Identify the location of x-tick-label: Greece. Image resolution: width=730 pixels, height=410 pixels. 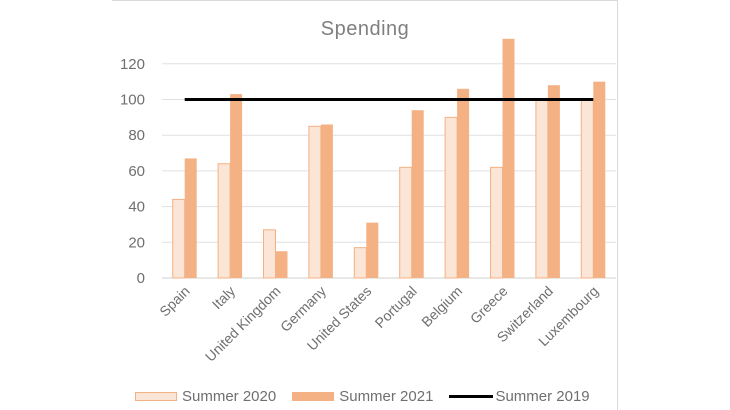
(489, 305).